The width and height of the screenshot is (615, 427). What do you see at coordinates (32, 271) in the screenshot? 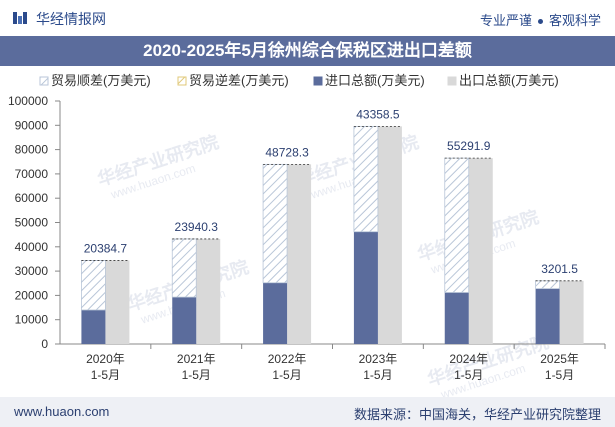
I see `y-tick-label: 30000` at bounding box center [32, 271].